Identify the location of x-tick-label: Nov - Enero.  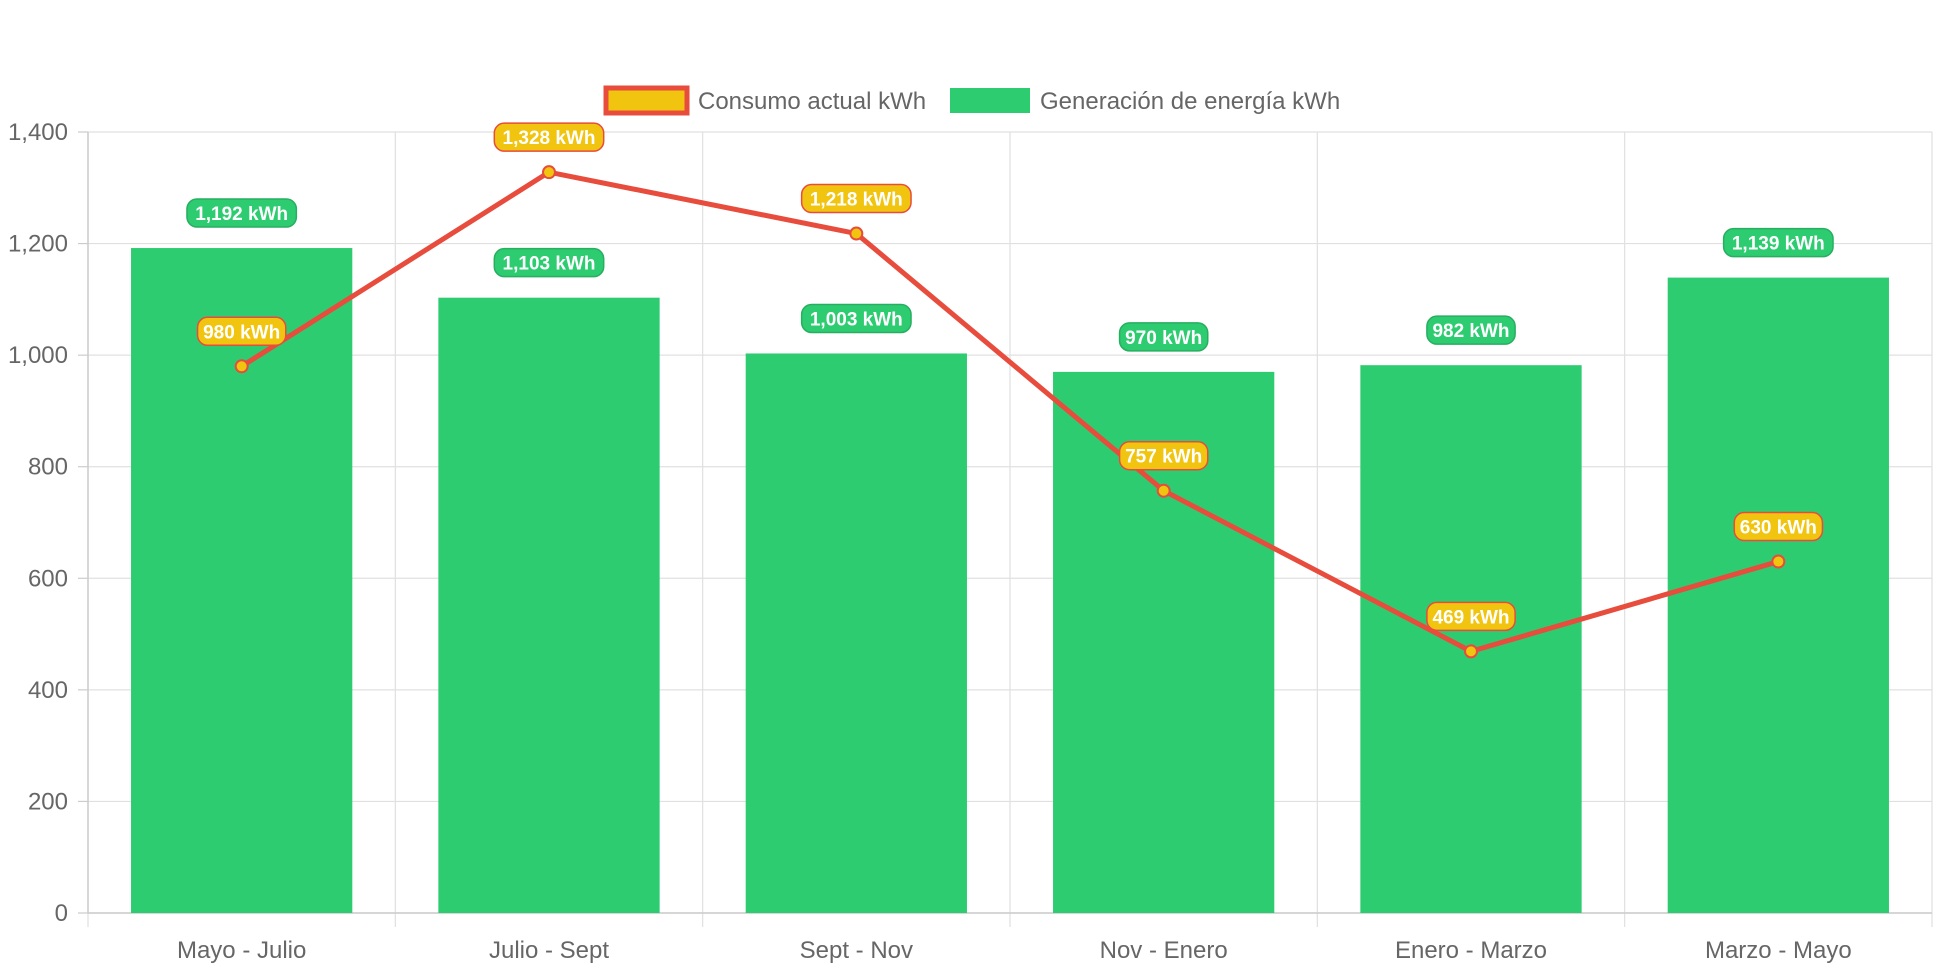
(1164, 950).